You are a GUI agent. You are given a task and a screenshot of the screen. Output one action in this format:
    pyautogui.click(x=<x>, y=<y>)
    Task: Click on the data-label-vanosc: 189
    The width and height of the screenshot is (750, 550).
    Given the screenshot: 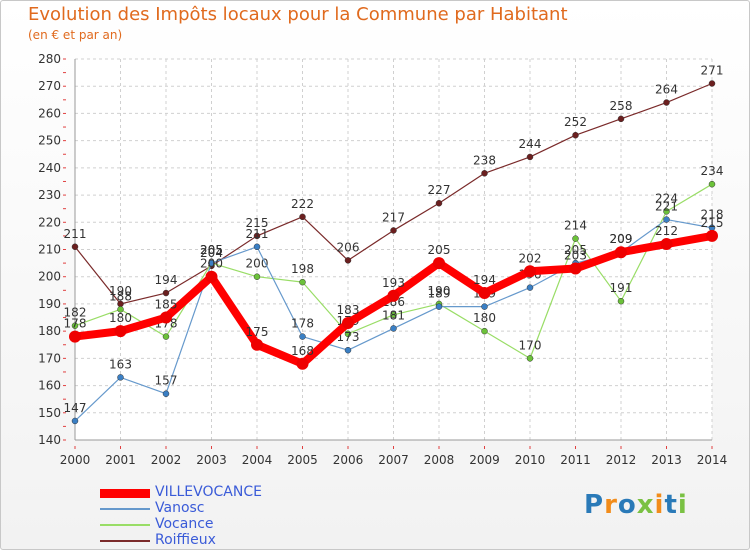 What is the action you would take?
    pyautogui.click(x=439, y=294)
    